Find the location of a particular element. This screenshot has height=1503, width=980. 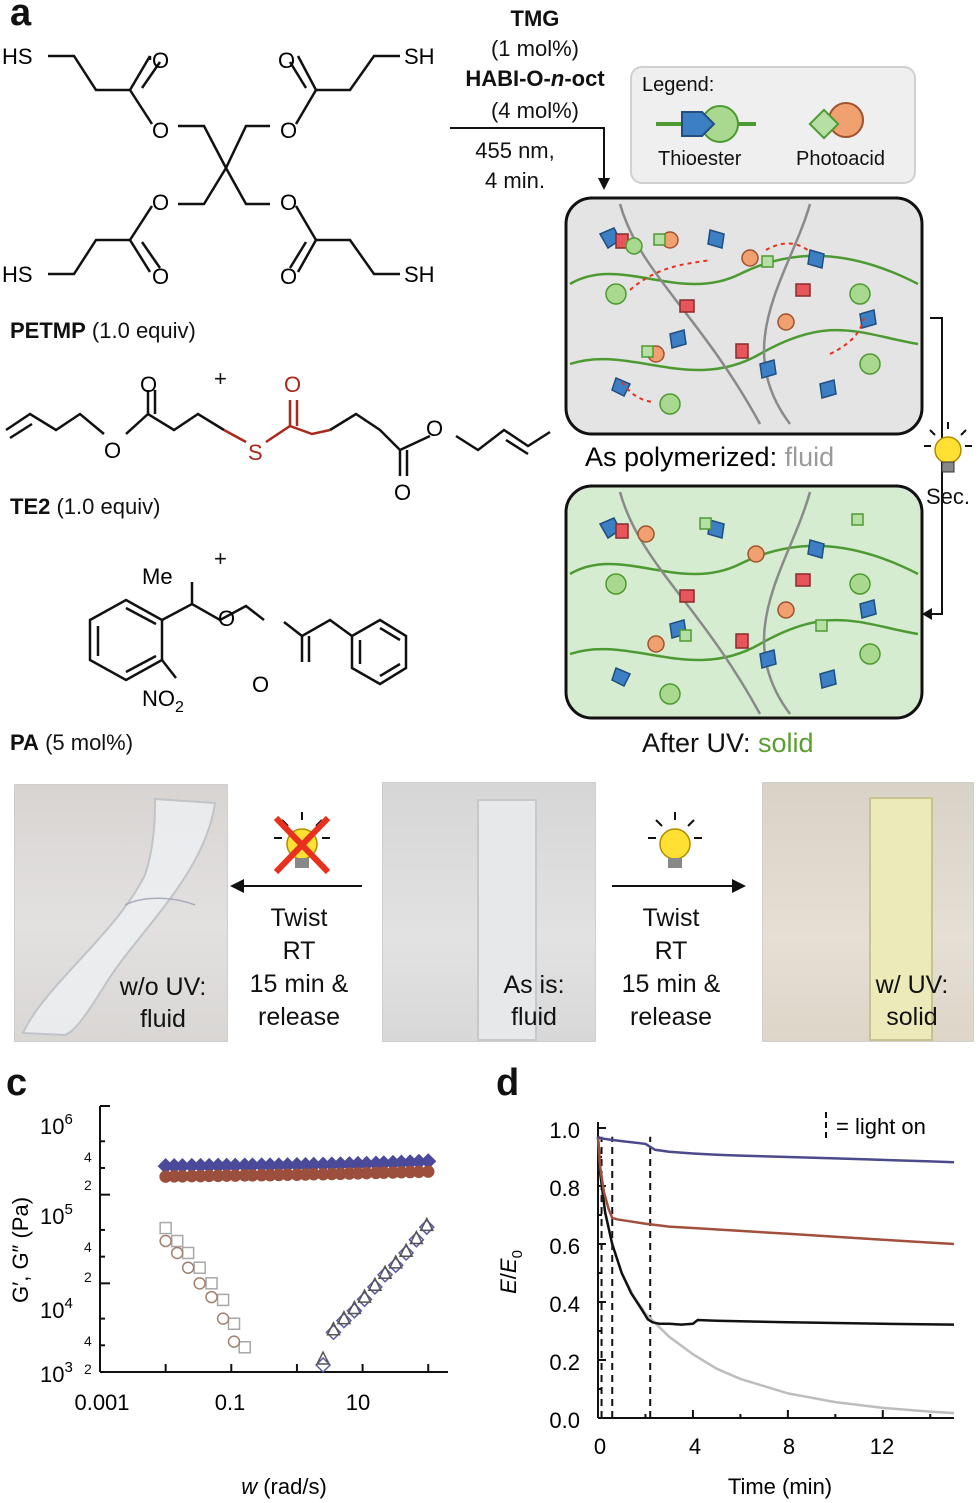

light-on-legend-label: = light on is located at coordinates (881, 1126).